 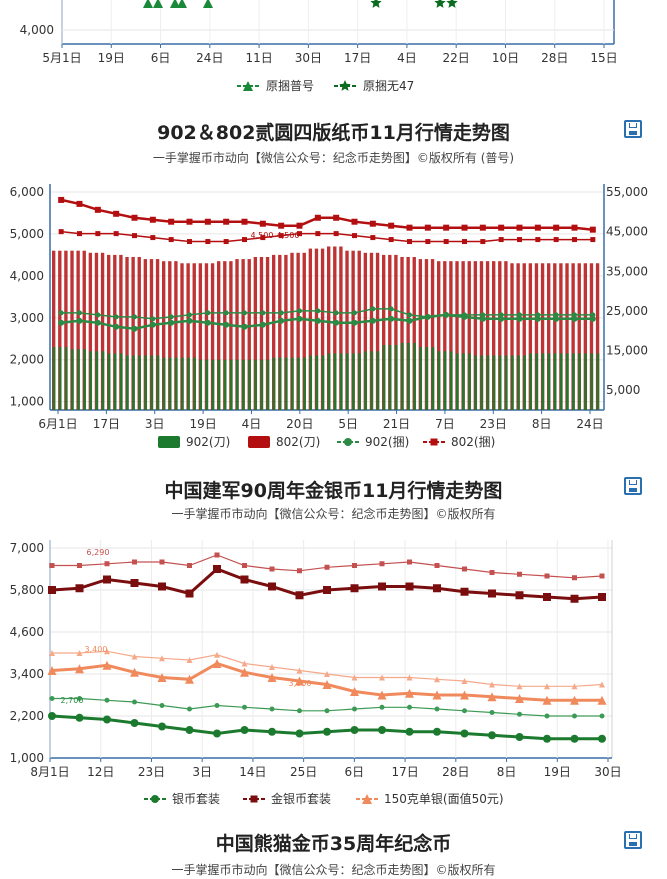 What do you see at coordinates (348, 424) in the screenshot?
I see `x-tick-label: 5日` at bounding box center [348, 424].